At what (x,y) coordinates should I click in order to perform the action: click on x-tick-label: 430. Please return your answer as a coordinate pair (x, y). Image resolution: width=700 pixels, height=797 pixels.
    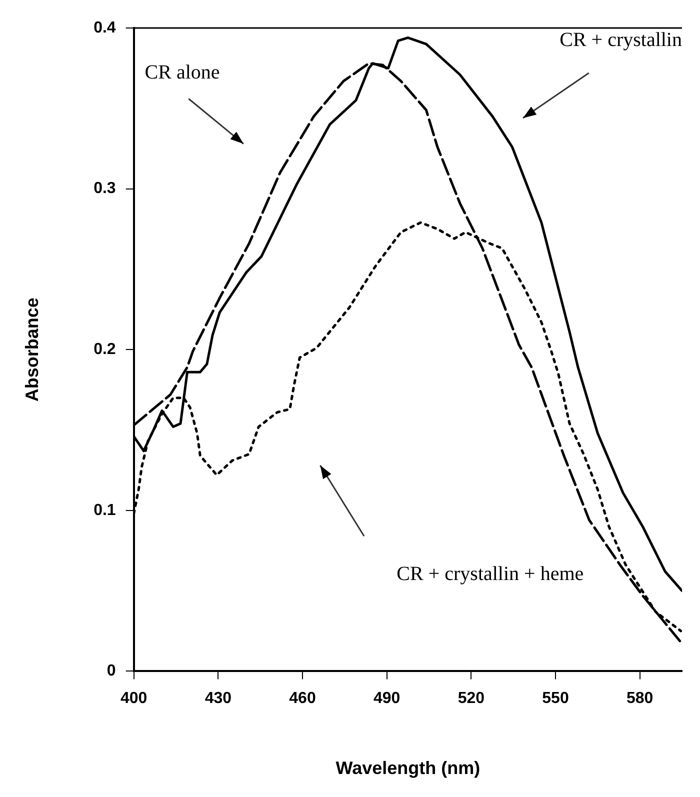
    Looking at the image, I should click on (218, 699).